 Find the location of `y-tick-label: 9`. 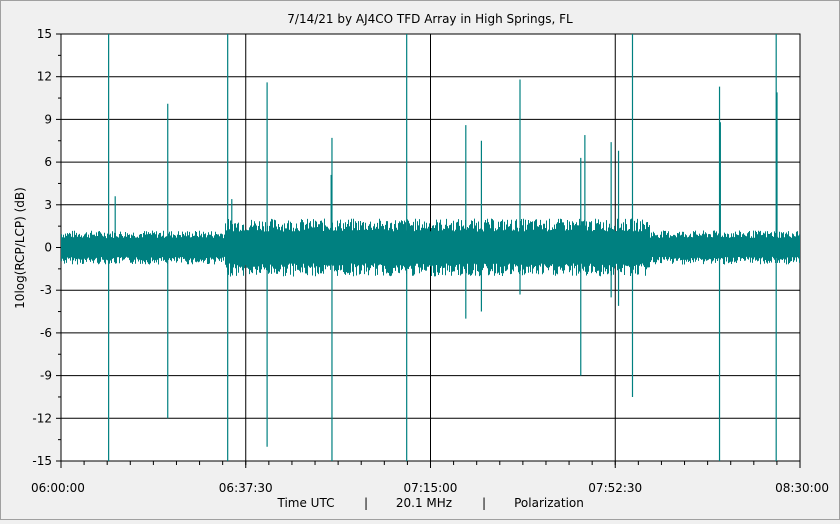

y-tick-label: 9 is located at coordinates (48, 119).